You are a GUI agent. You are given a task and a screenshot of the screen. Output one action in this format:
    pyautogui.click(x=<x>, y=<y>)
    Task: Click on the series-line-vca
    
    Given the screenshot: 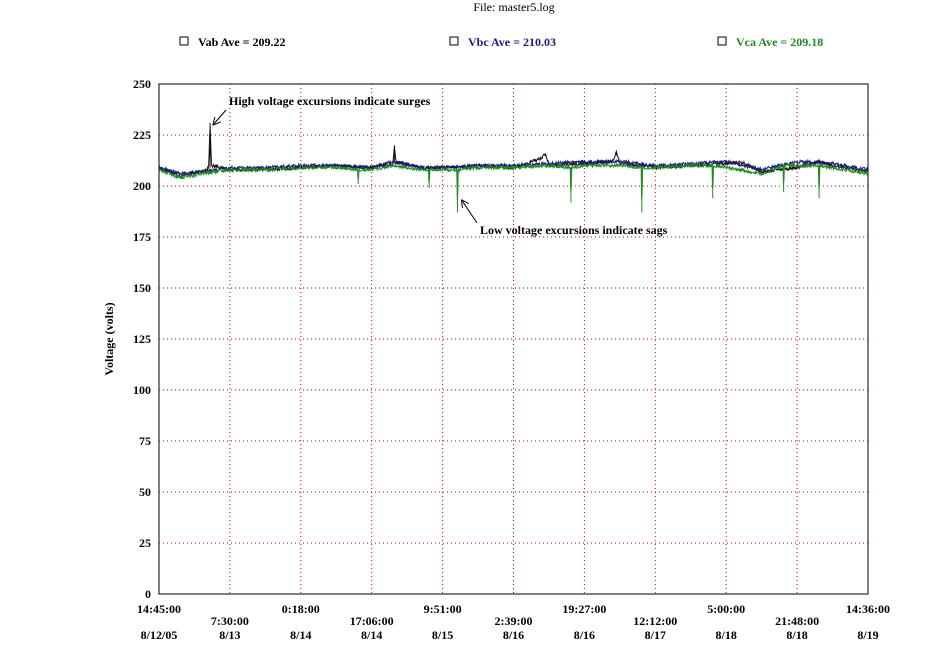 What is the action you would take?
    pyautogui.click(x=513, y=187)
    